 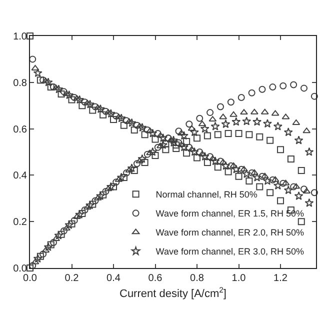 What do you see at coordinates (230, 213) in the screenshot?
I see `legend-label: Wave form channel, ER 1.5, RH 50%` at bounding box center [230, 213].